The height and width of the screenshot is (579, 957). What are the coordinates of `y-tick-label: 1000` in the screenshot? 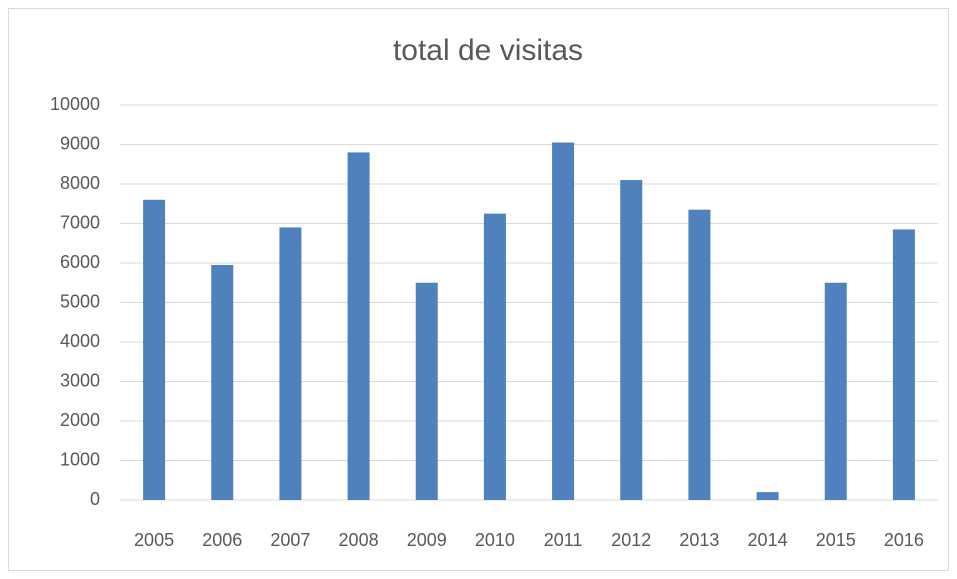 It's located at (80, 459).